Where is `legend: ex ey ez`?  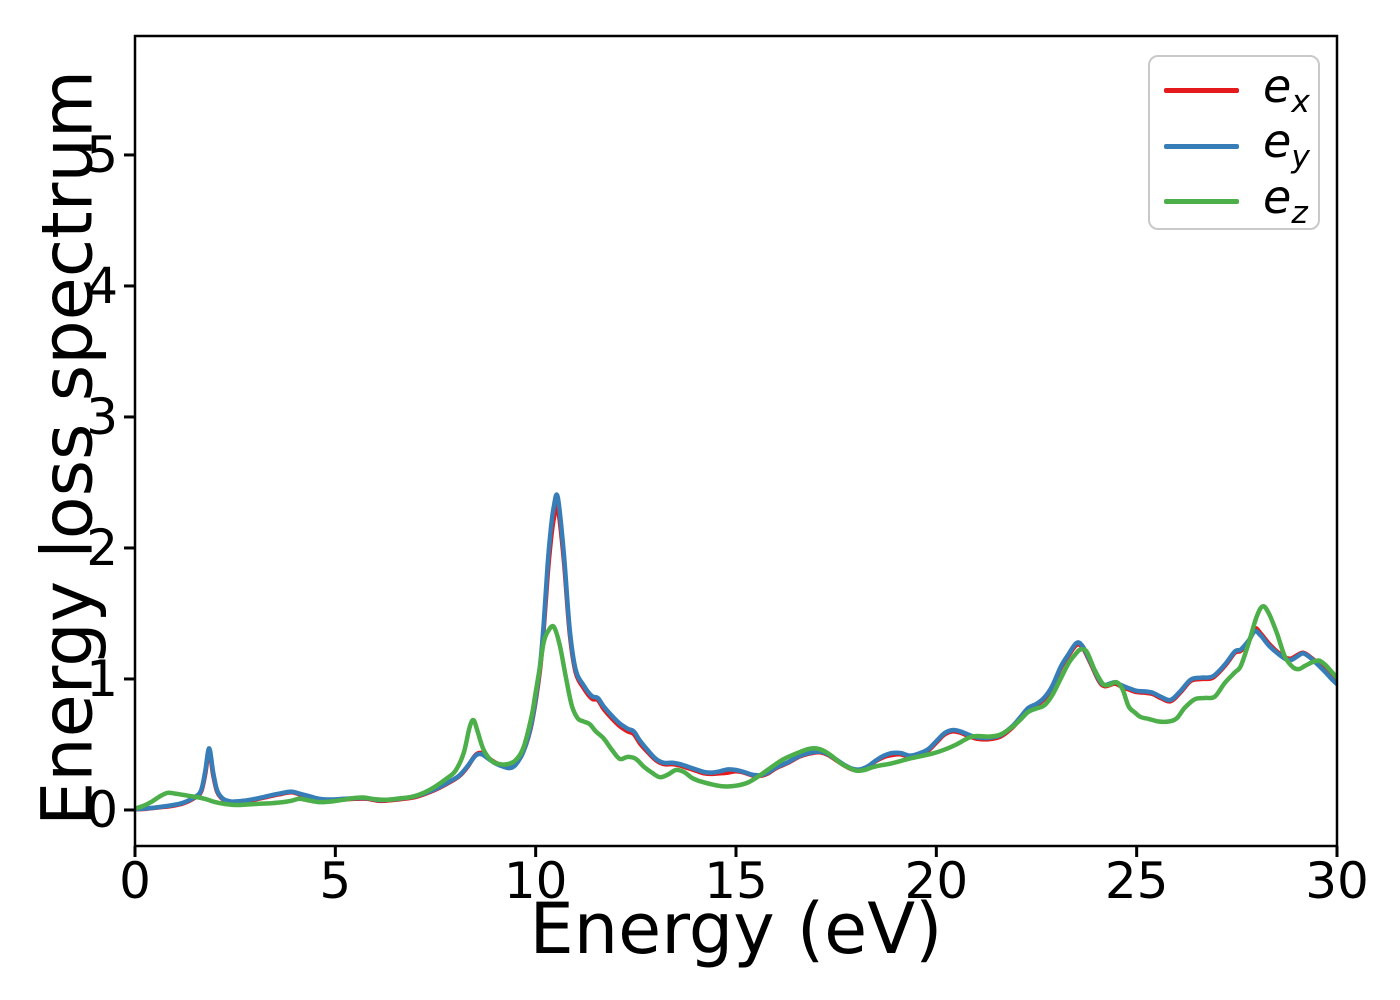
legend: ex ey ez is located at coordinates (1234, 142).